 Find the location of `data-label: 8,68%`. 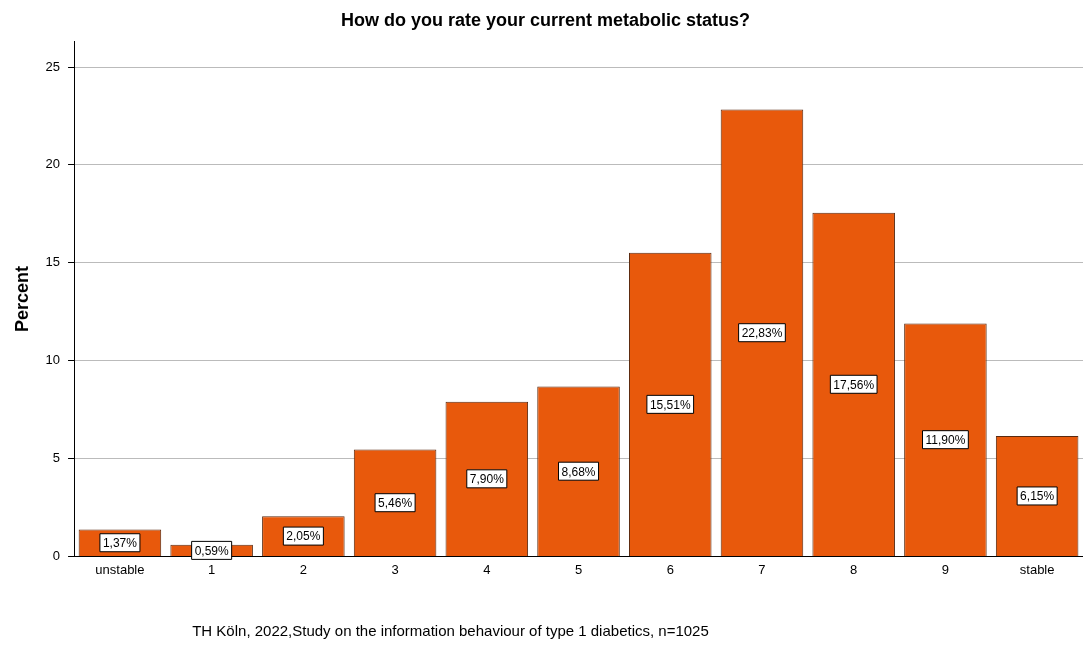

data-label: 8,68% is located at coordinates (578, 471).